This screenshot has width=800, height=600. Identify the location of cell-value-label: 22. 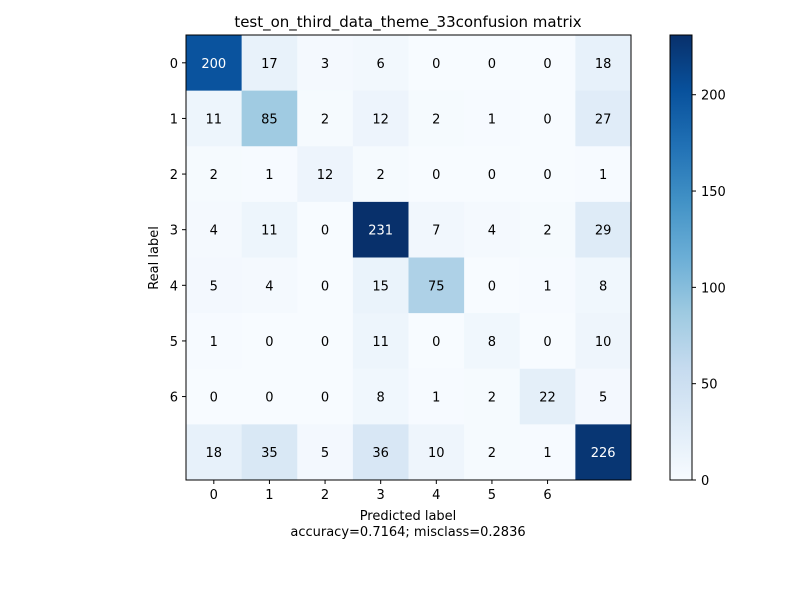
(547, 398).